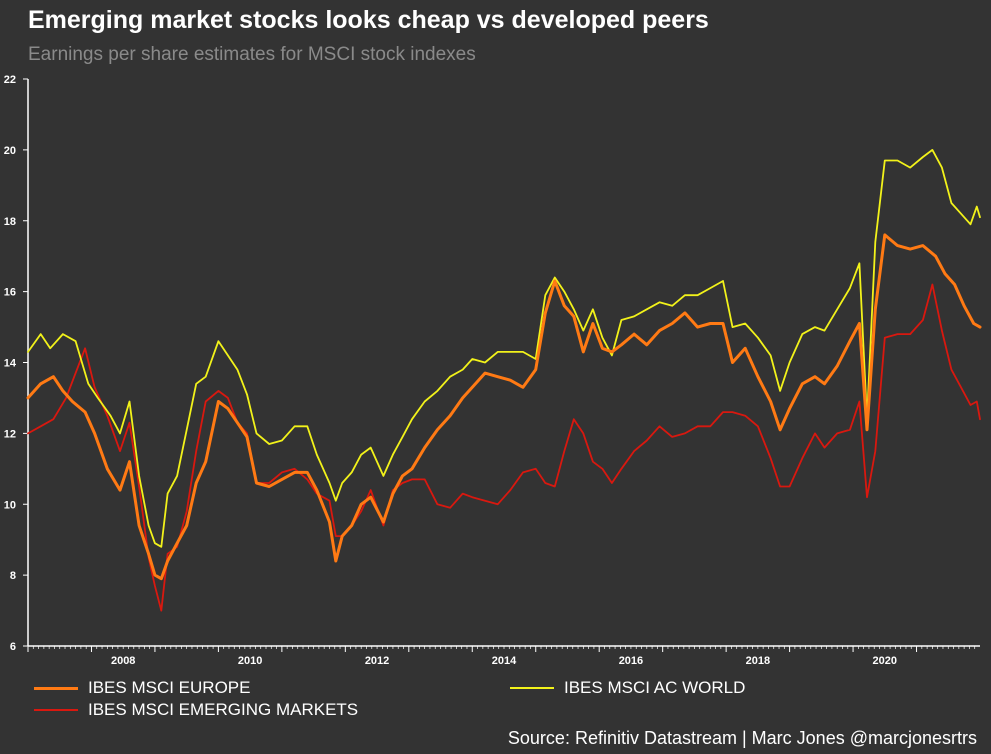 Image resolution: width=991 pixels, height=754 pixels. Describe the element at coordinates (532, 688) in the screenshot. I see `legend-swatch-world` at that location.